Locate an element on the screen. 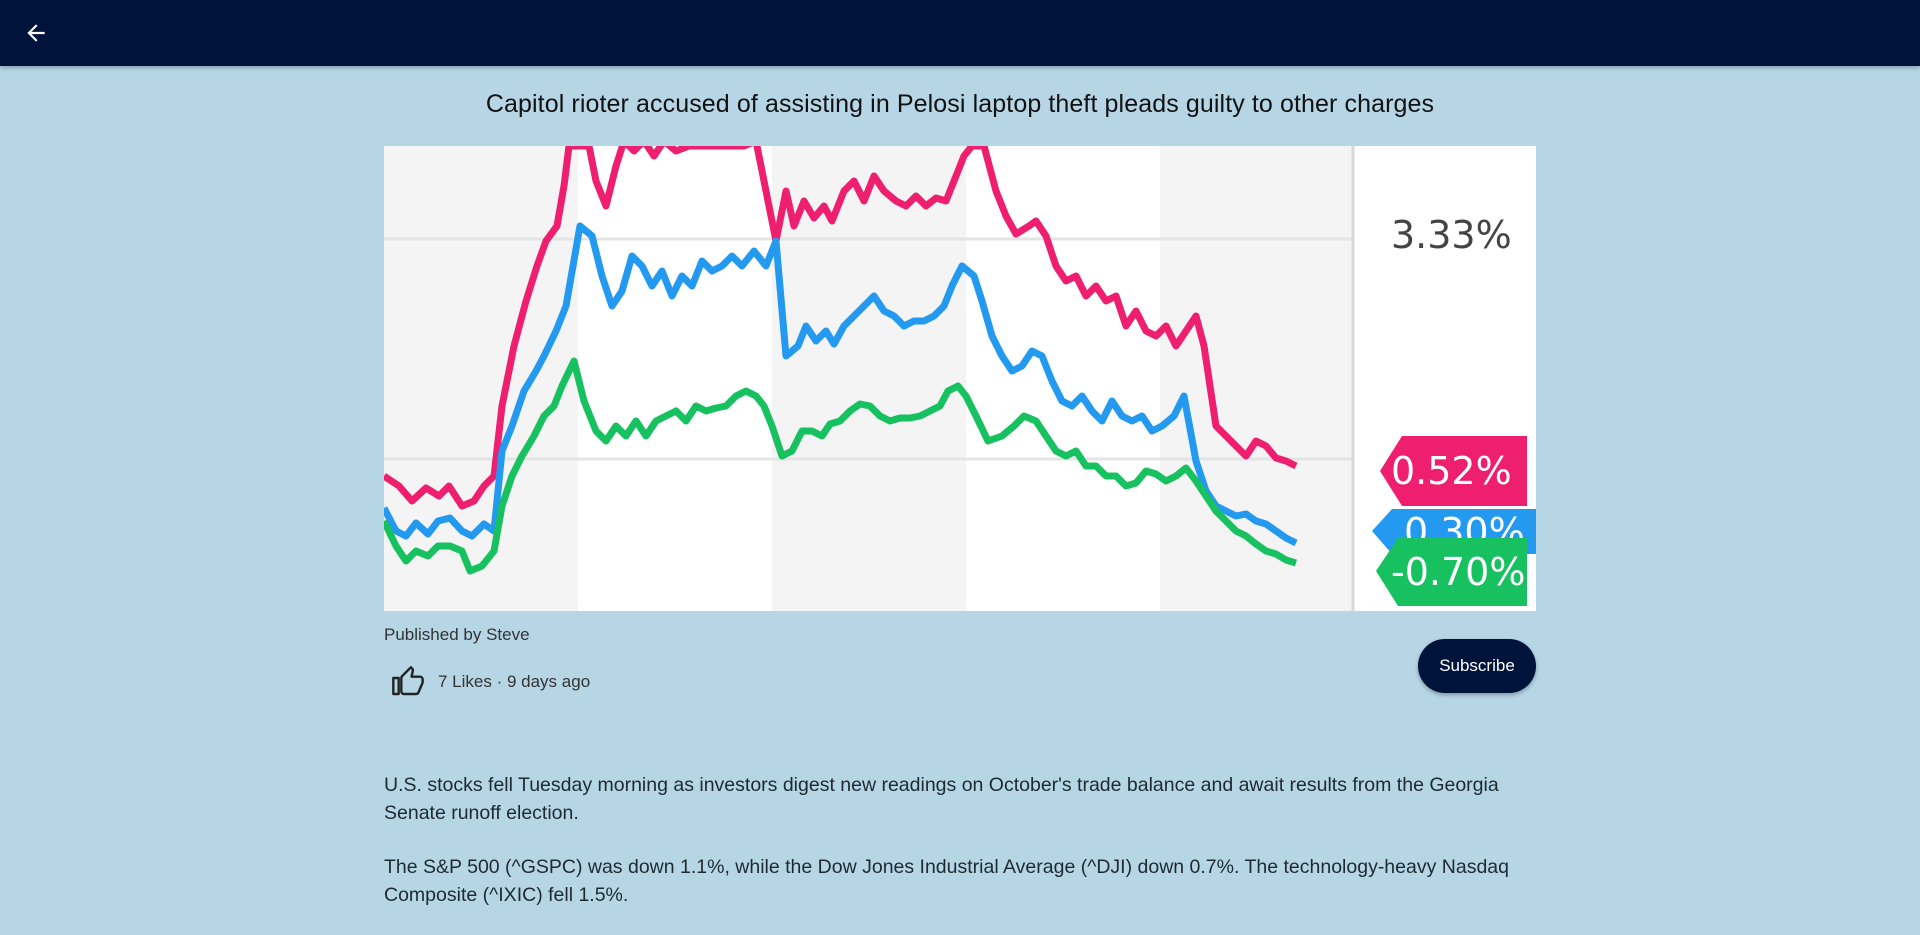  chart-top-label: 3.33% is located at coordinates (1451, 235).